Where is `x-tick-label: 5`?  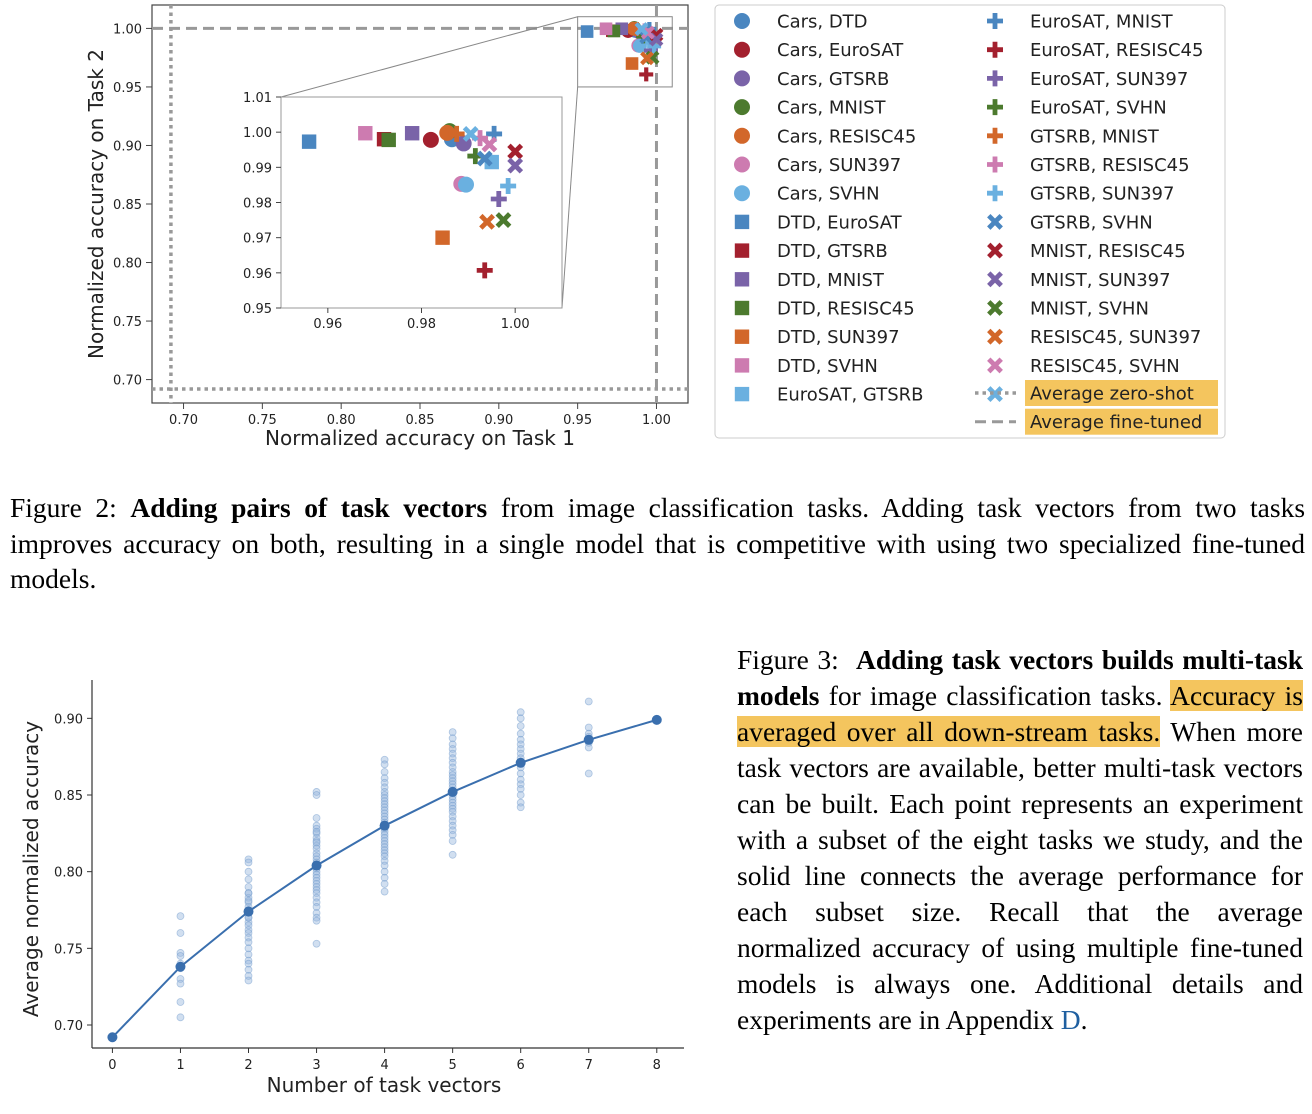 x-tick-label: 5 is located at coordinates (453, 1065).